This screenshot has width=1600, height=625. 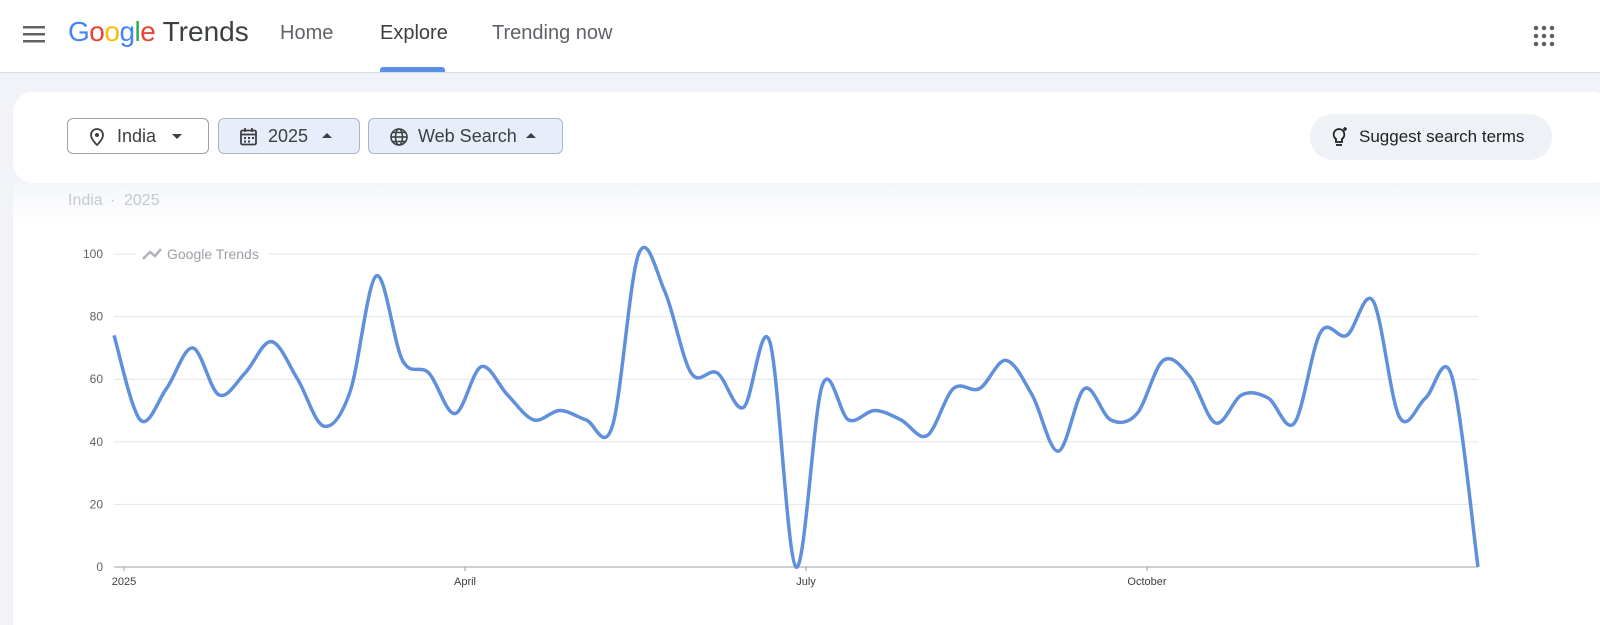 I want to click on suggest-button: Suggest search terms, so click(x=1431, y=137).